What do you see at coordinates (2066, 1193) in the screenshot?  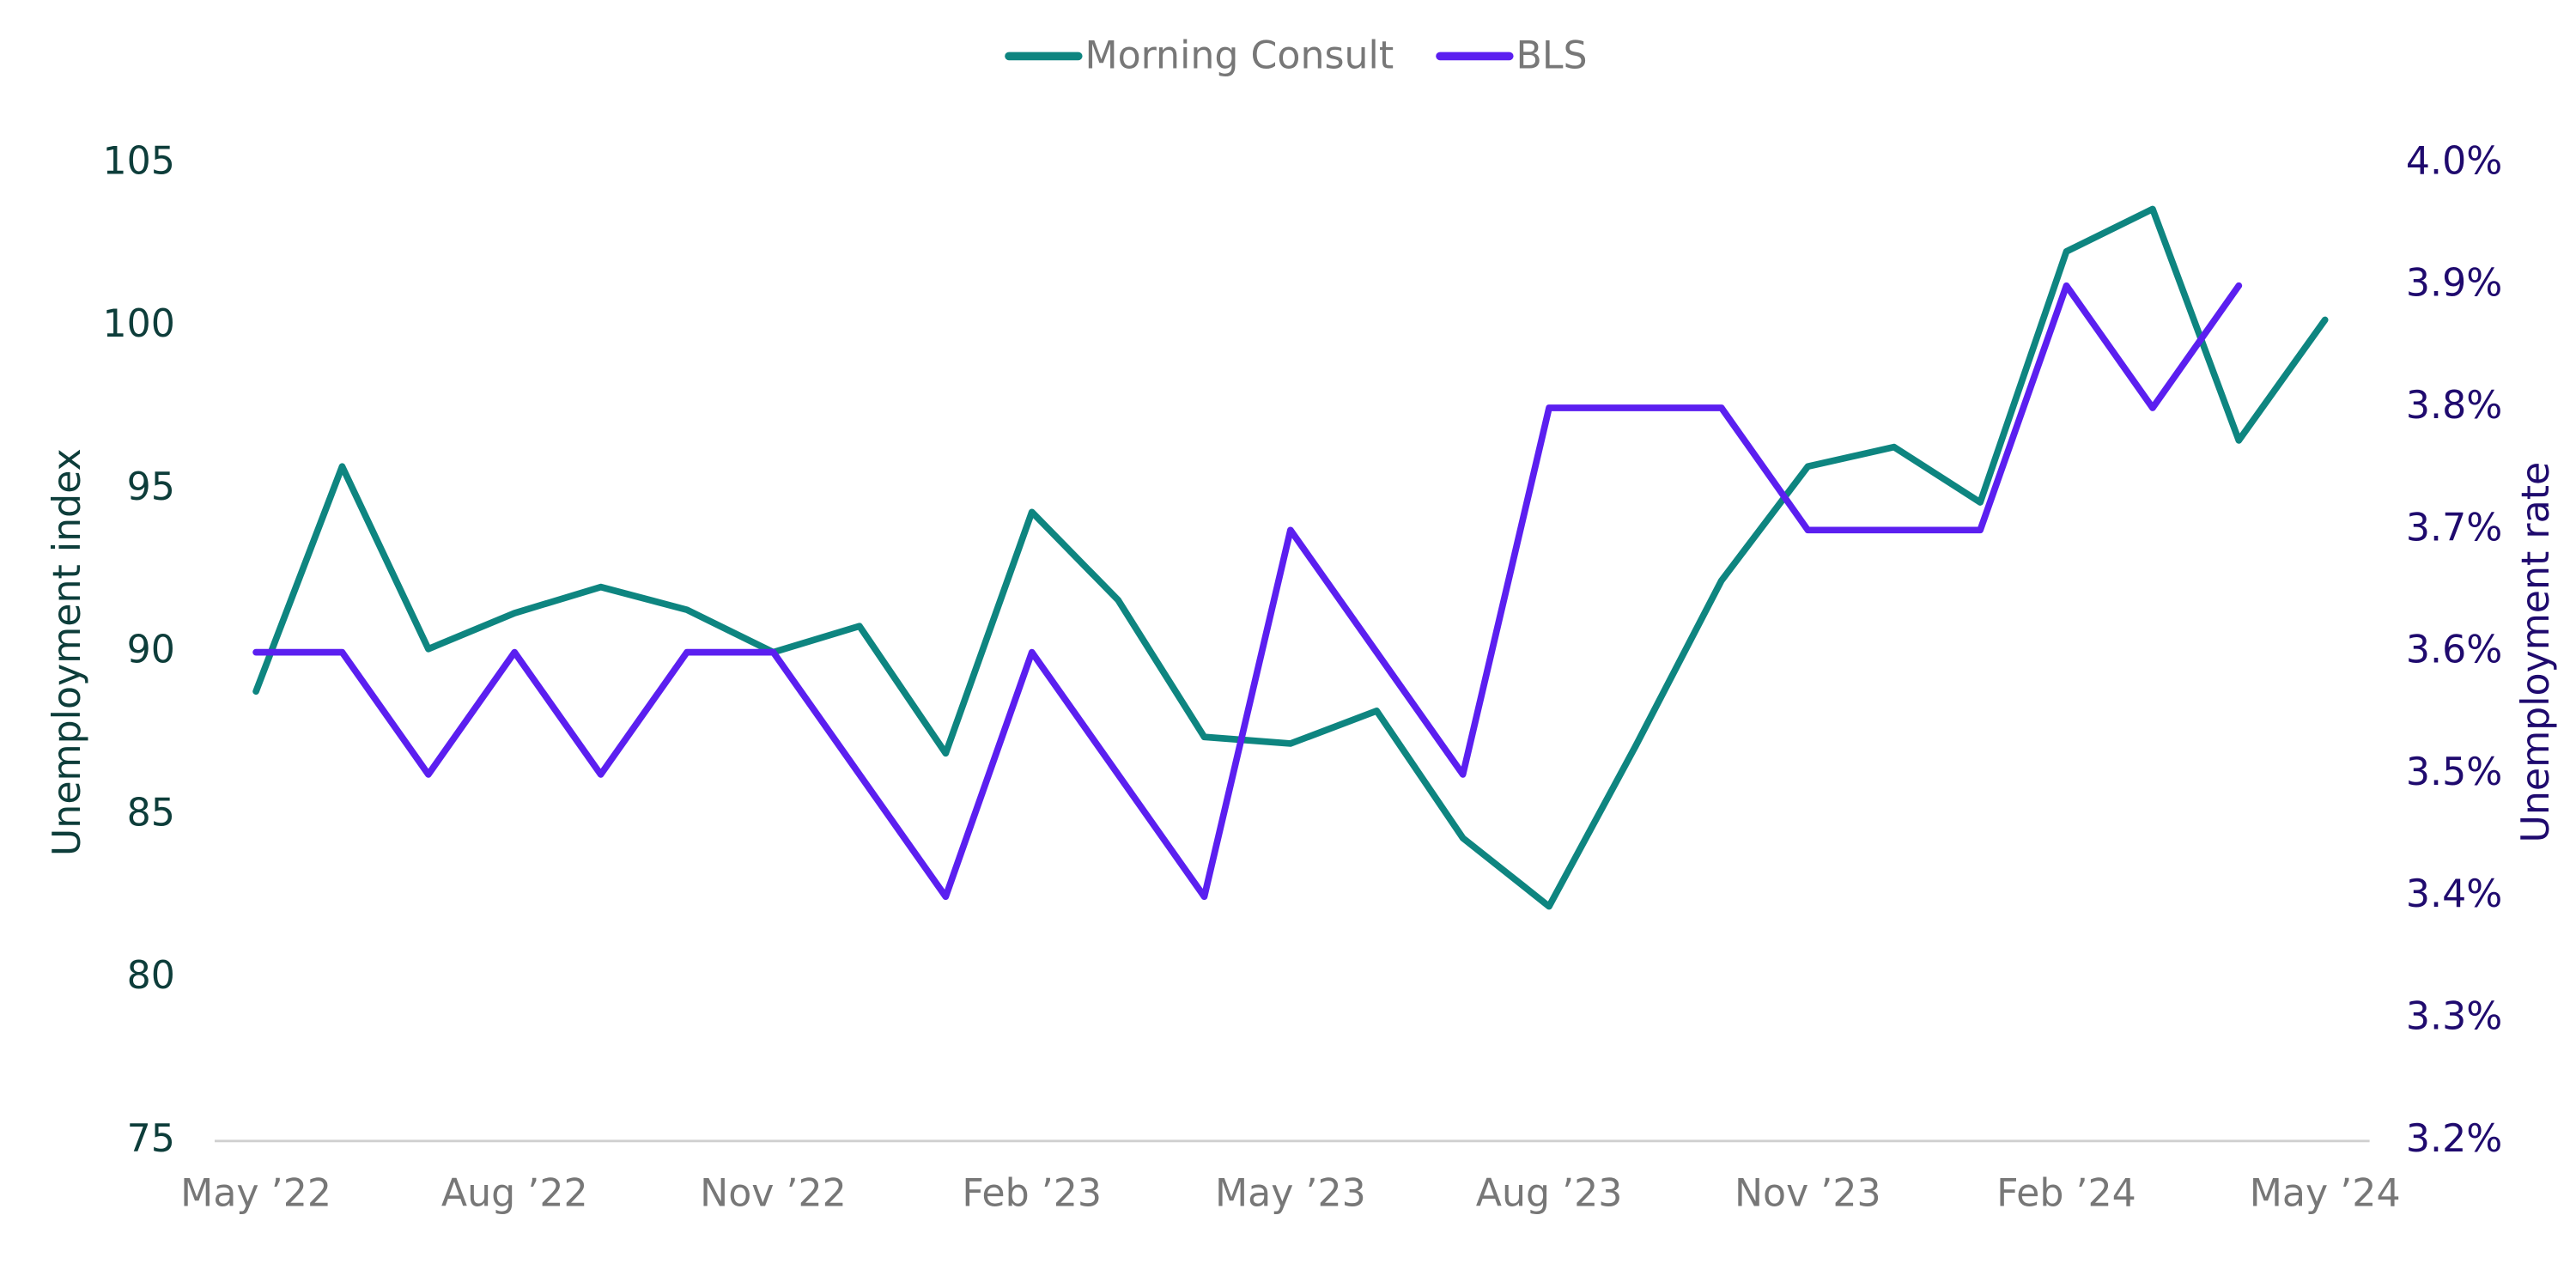 I see `x-tick-label: Feb ’24` at bounding box center [2066, 1193].